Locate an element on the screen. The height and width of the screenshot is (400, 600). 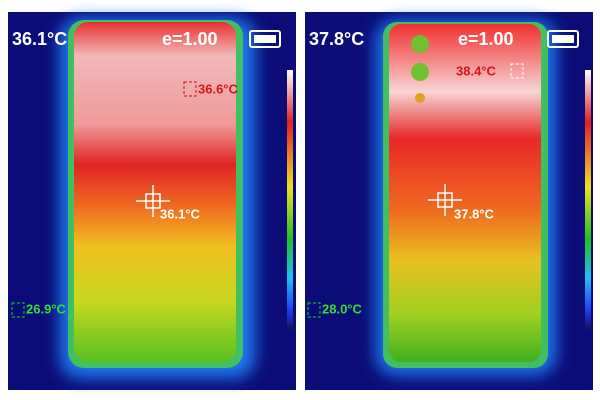
header-temp: 36.1°C is located at coordinates (39, 39).